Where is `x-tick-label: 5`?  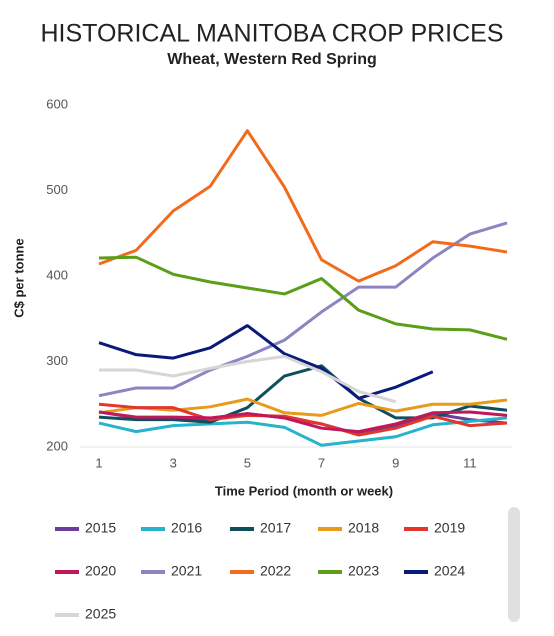
x-tick-label: 5 is located at coordinates (247, 462).